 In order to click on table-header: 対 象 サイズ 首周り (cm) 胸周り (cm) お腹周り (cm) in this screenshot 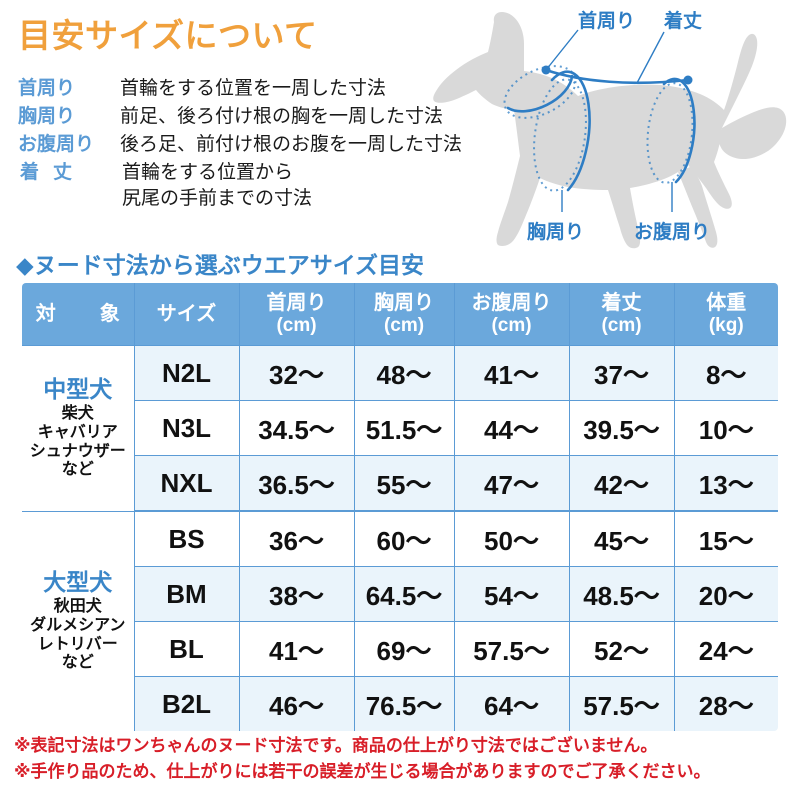, I will do `click(400, 314)`.